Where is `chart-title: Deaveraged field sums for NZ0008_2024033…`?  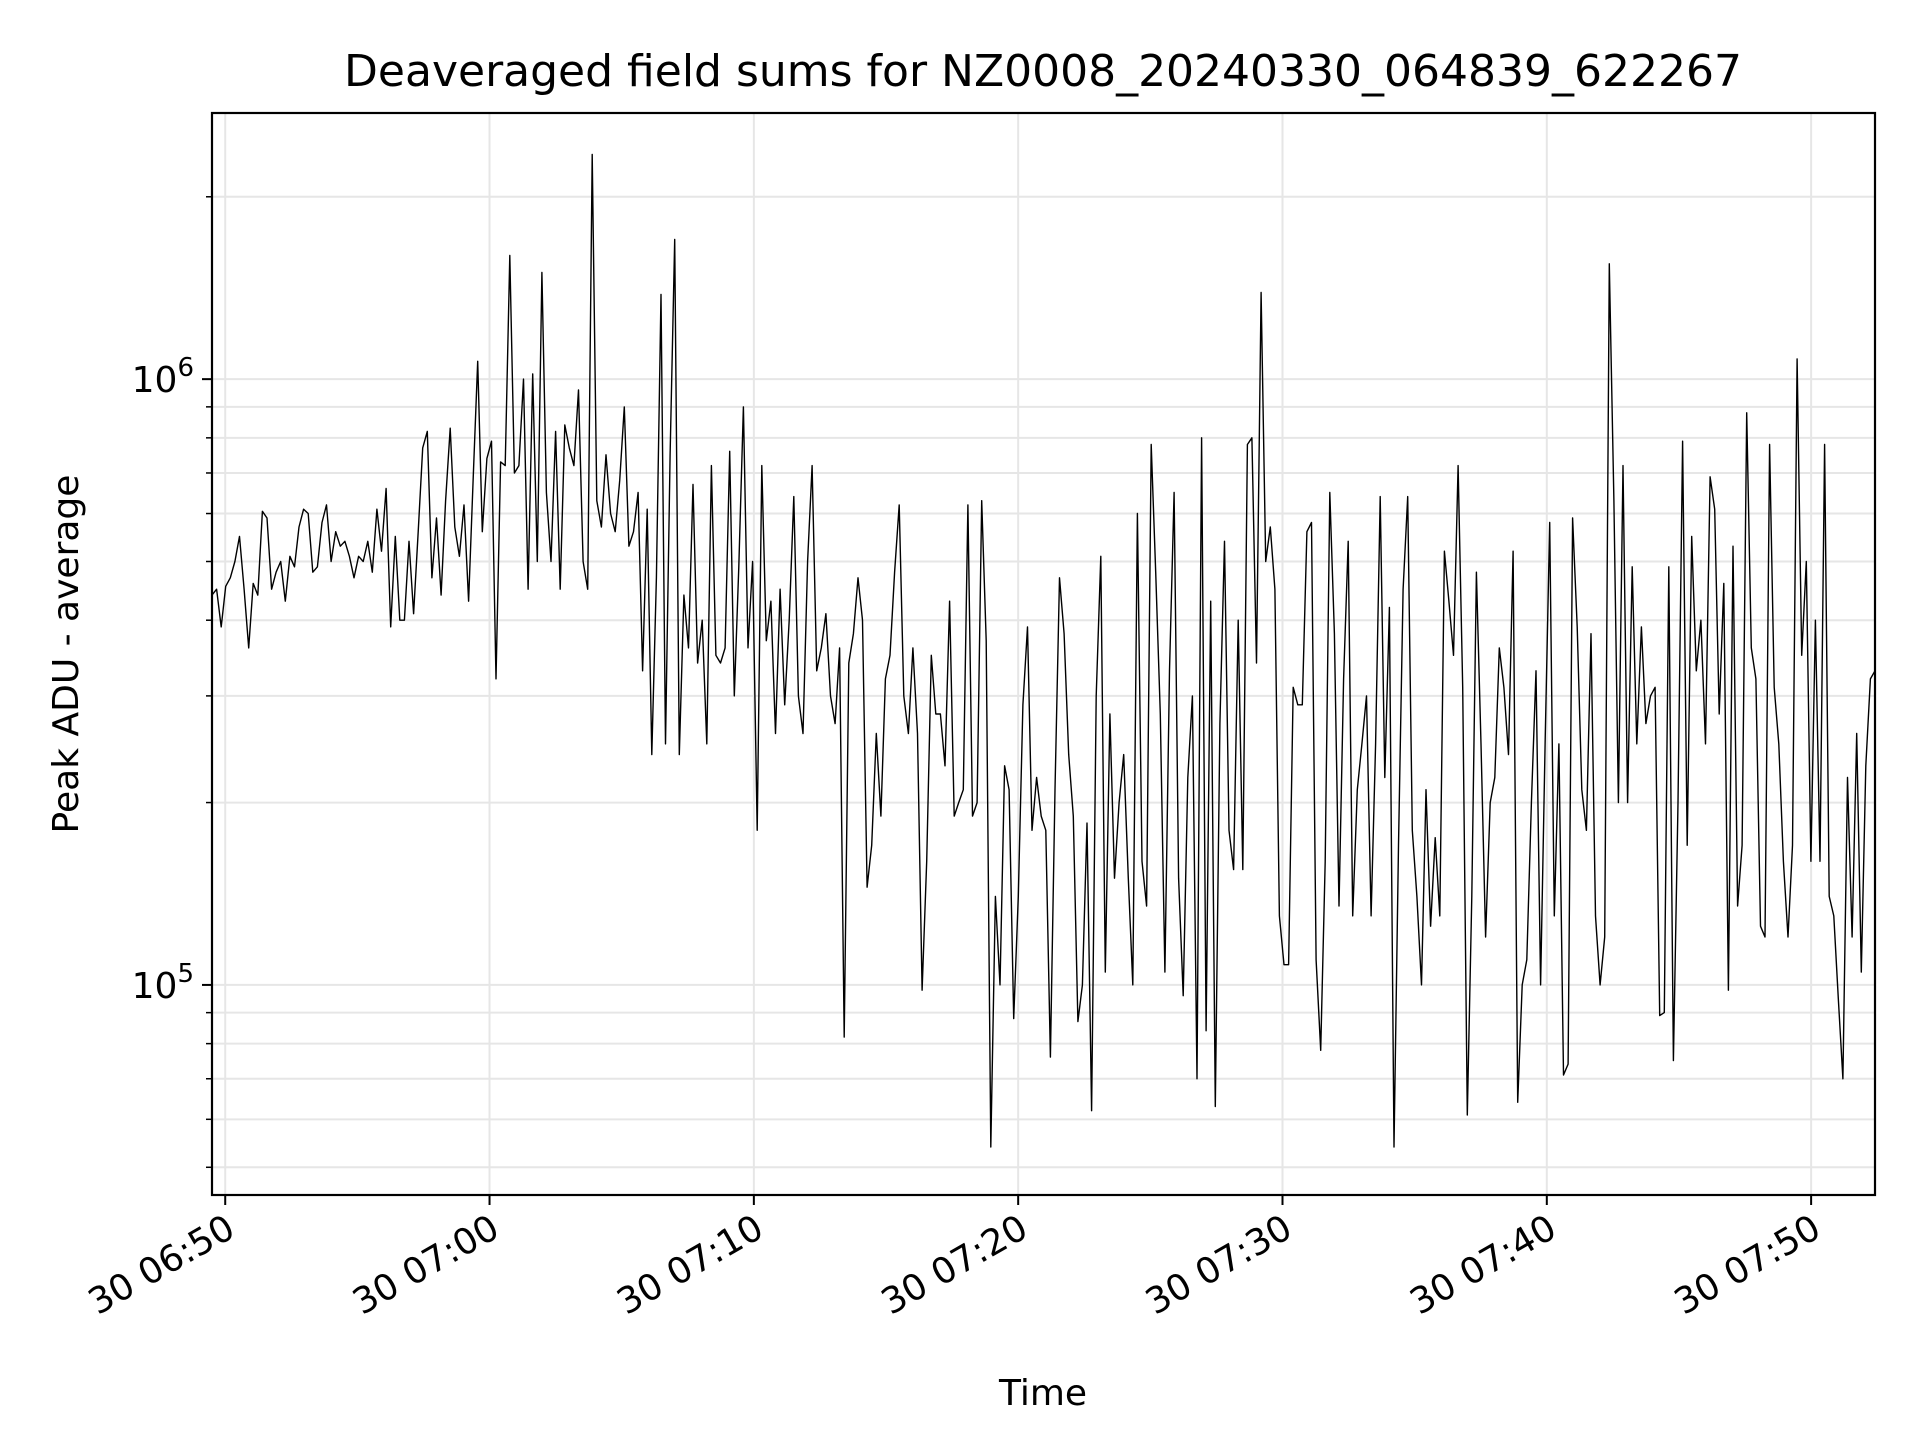
chart-title: Deaveraged field sums for NZ0008_2024033… is located at coordinates (1043, 71).